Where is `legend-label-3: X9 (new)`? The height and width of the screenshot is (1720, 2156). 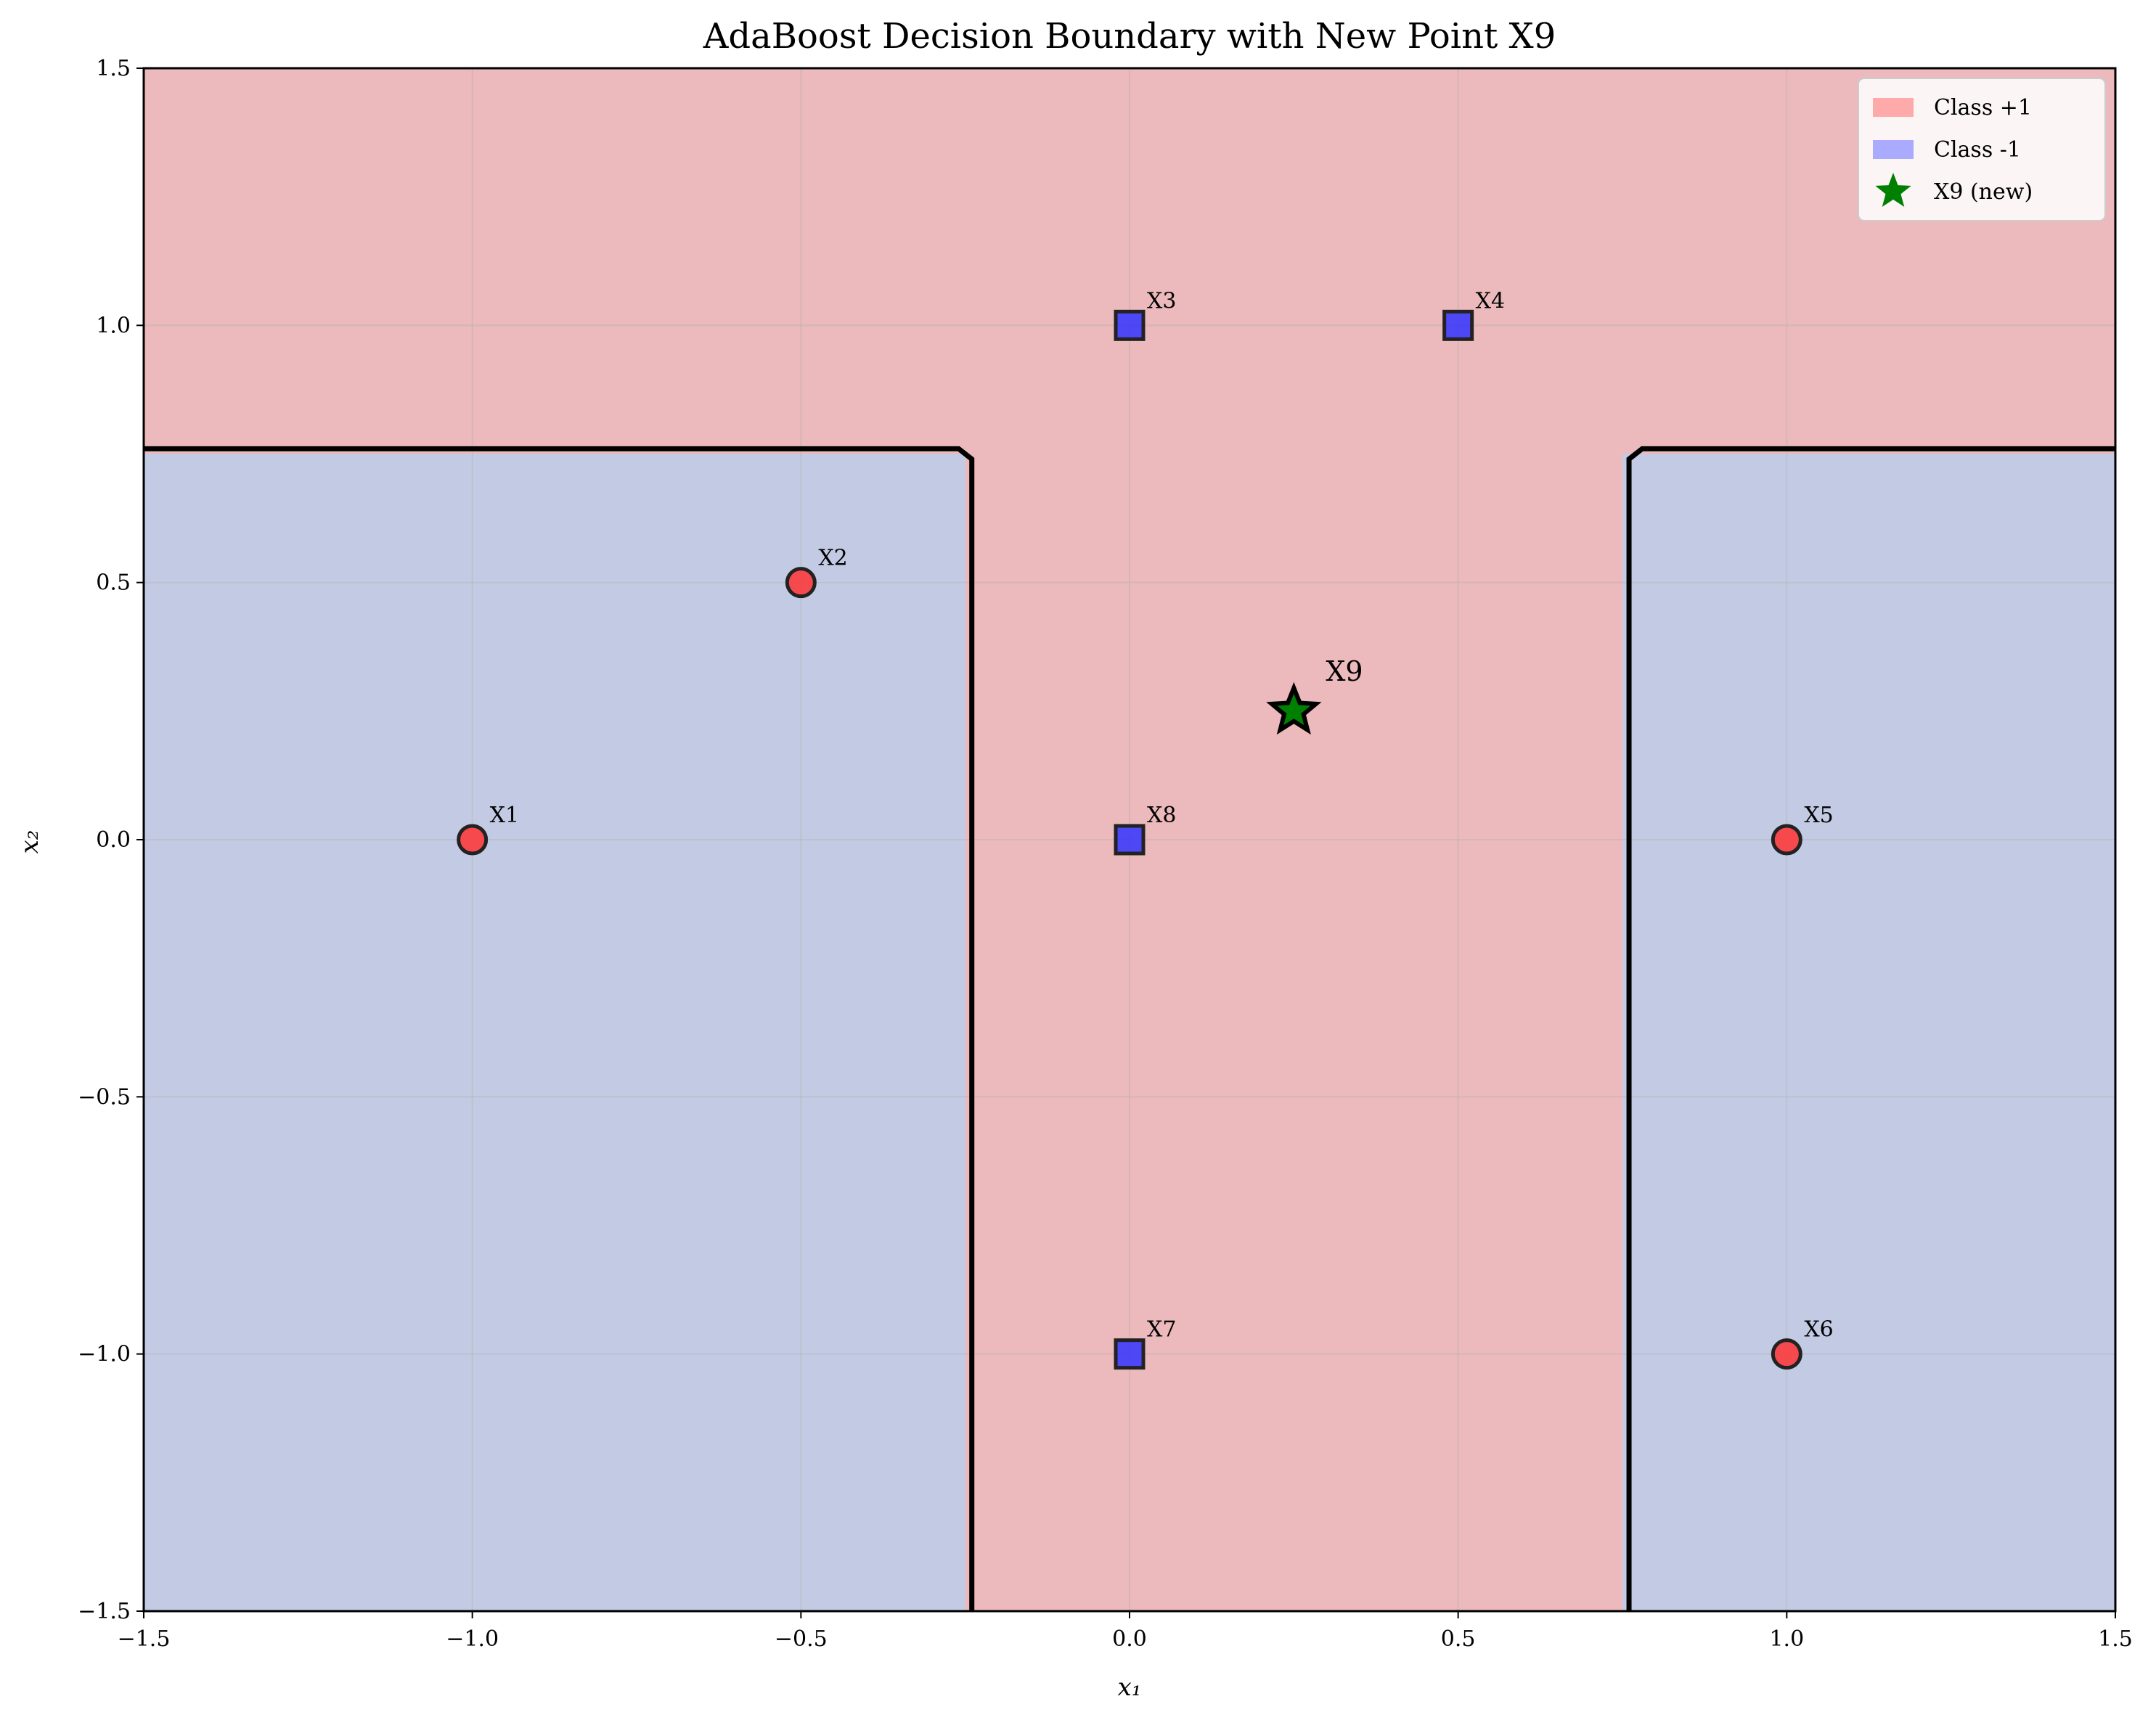
legend-label-3: X9 (new) is located at coordinates (1983, 192).